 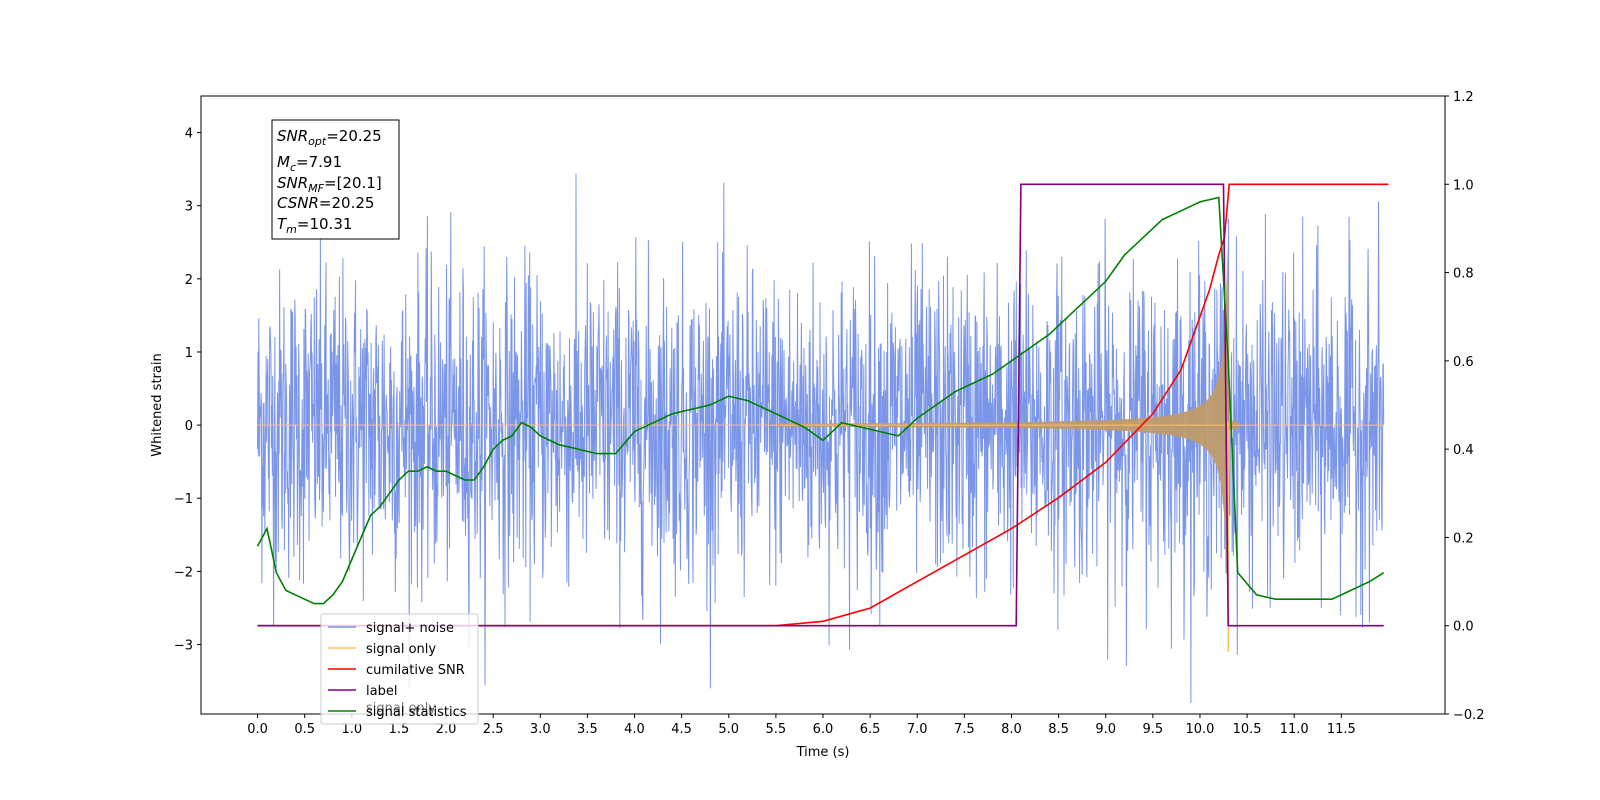 What do you see at coordinates (776, 729) in the screenshot?
I see `x-tick-label: 5.5` at bounding box center [776, 729].